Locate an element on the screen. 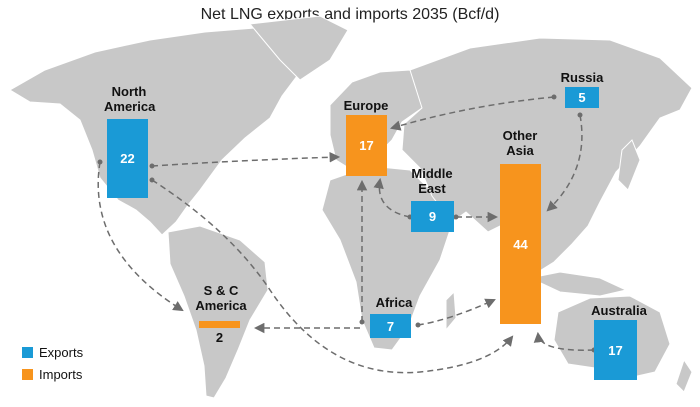 Image resolution: width=700 pixels, height=407 pixels. label-north-america: North America is located at coordinates (130, 99).